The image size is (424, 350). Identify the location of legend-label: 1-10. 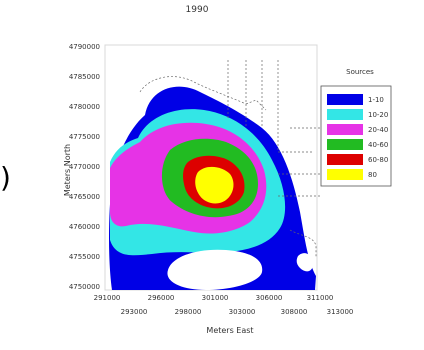
(376, 100).